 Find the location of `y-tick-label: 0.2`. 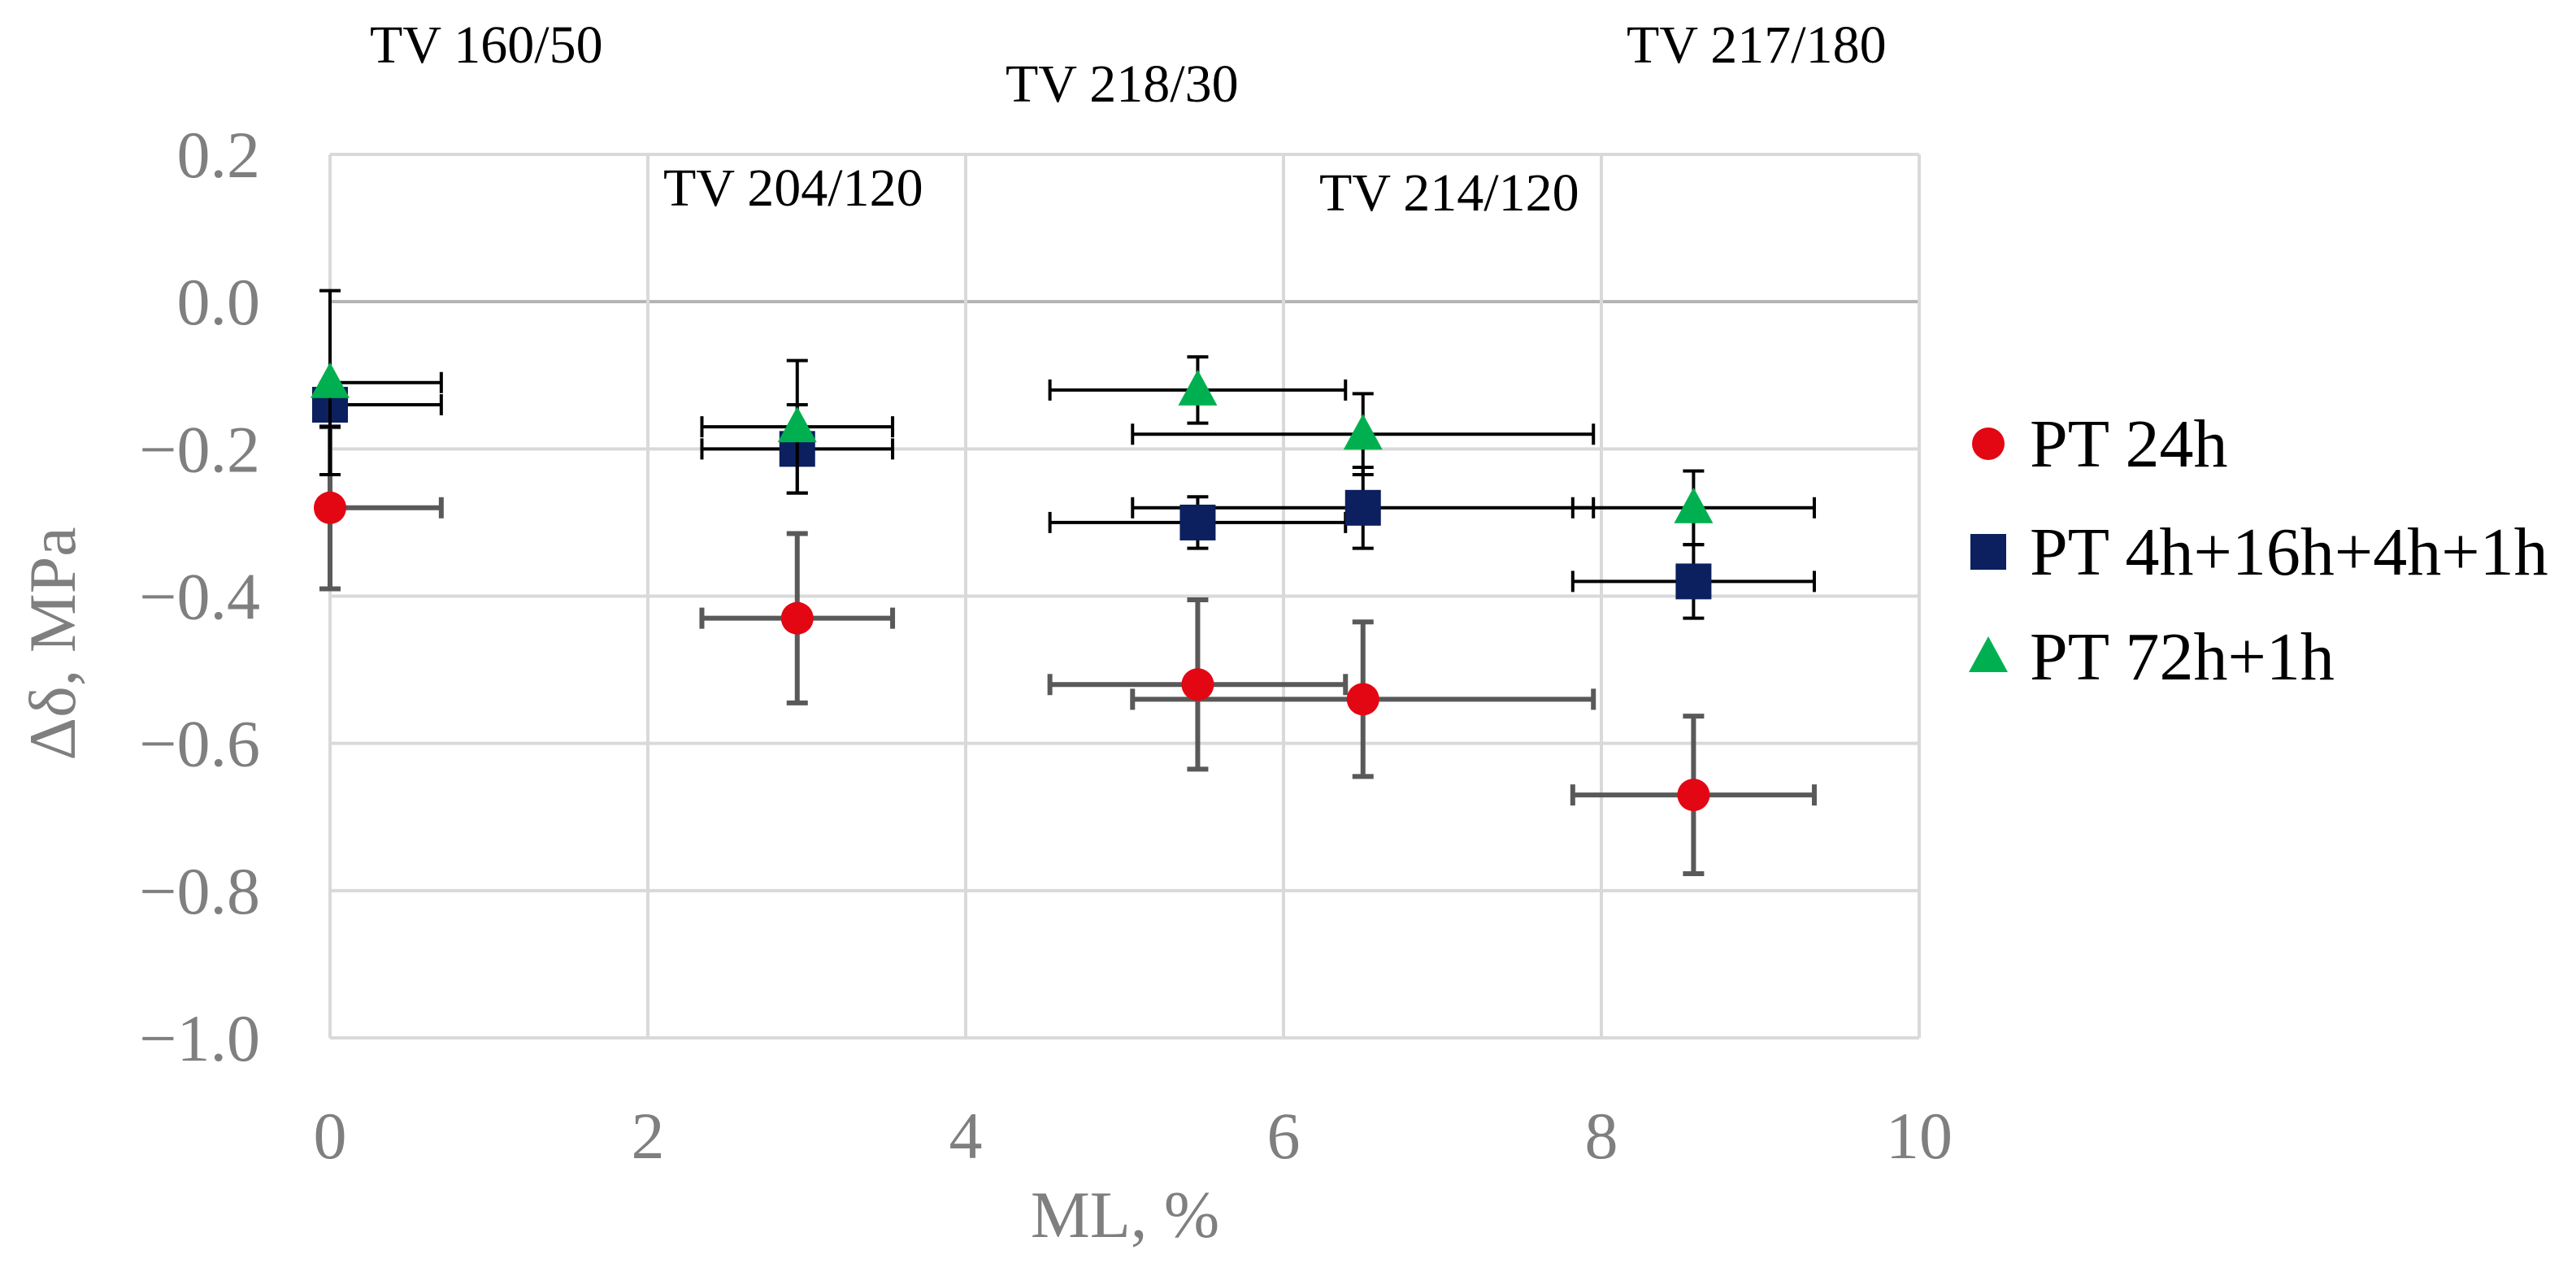

y-tick-label: 0.2 is located at coordinates (219, 155).